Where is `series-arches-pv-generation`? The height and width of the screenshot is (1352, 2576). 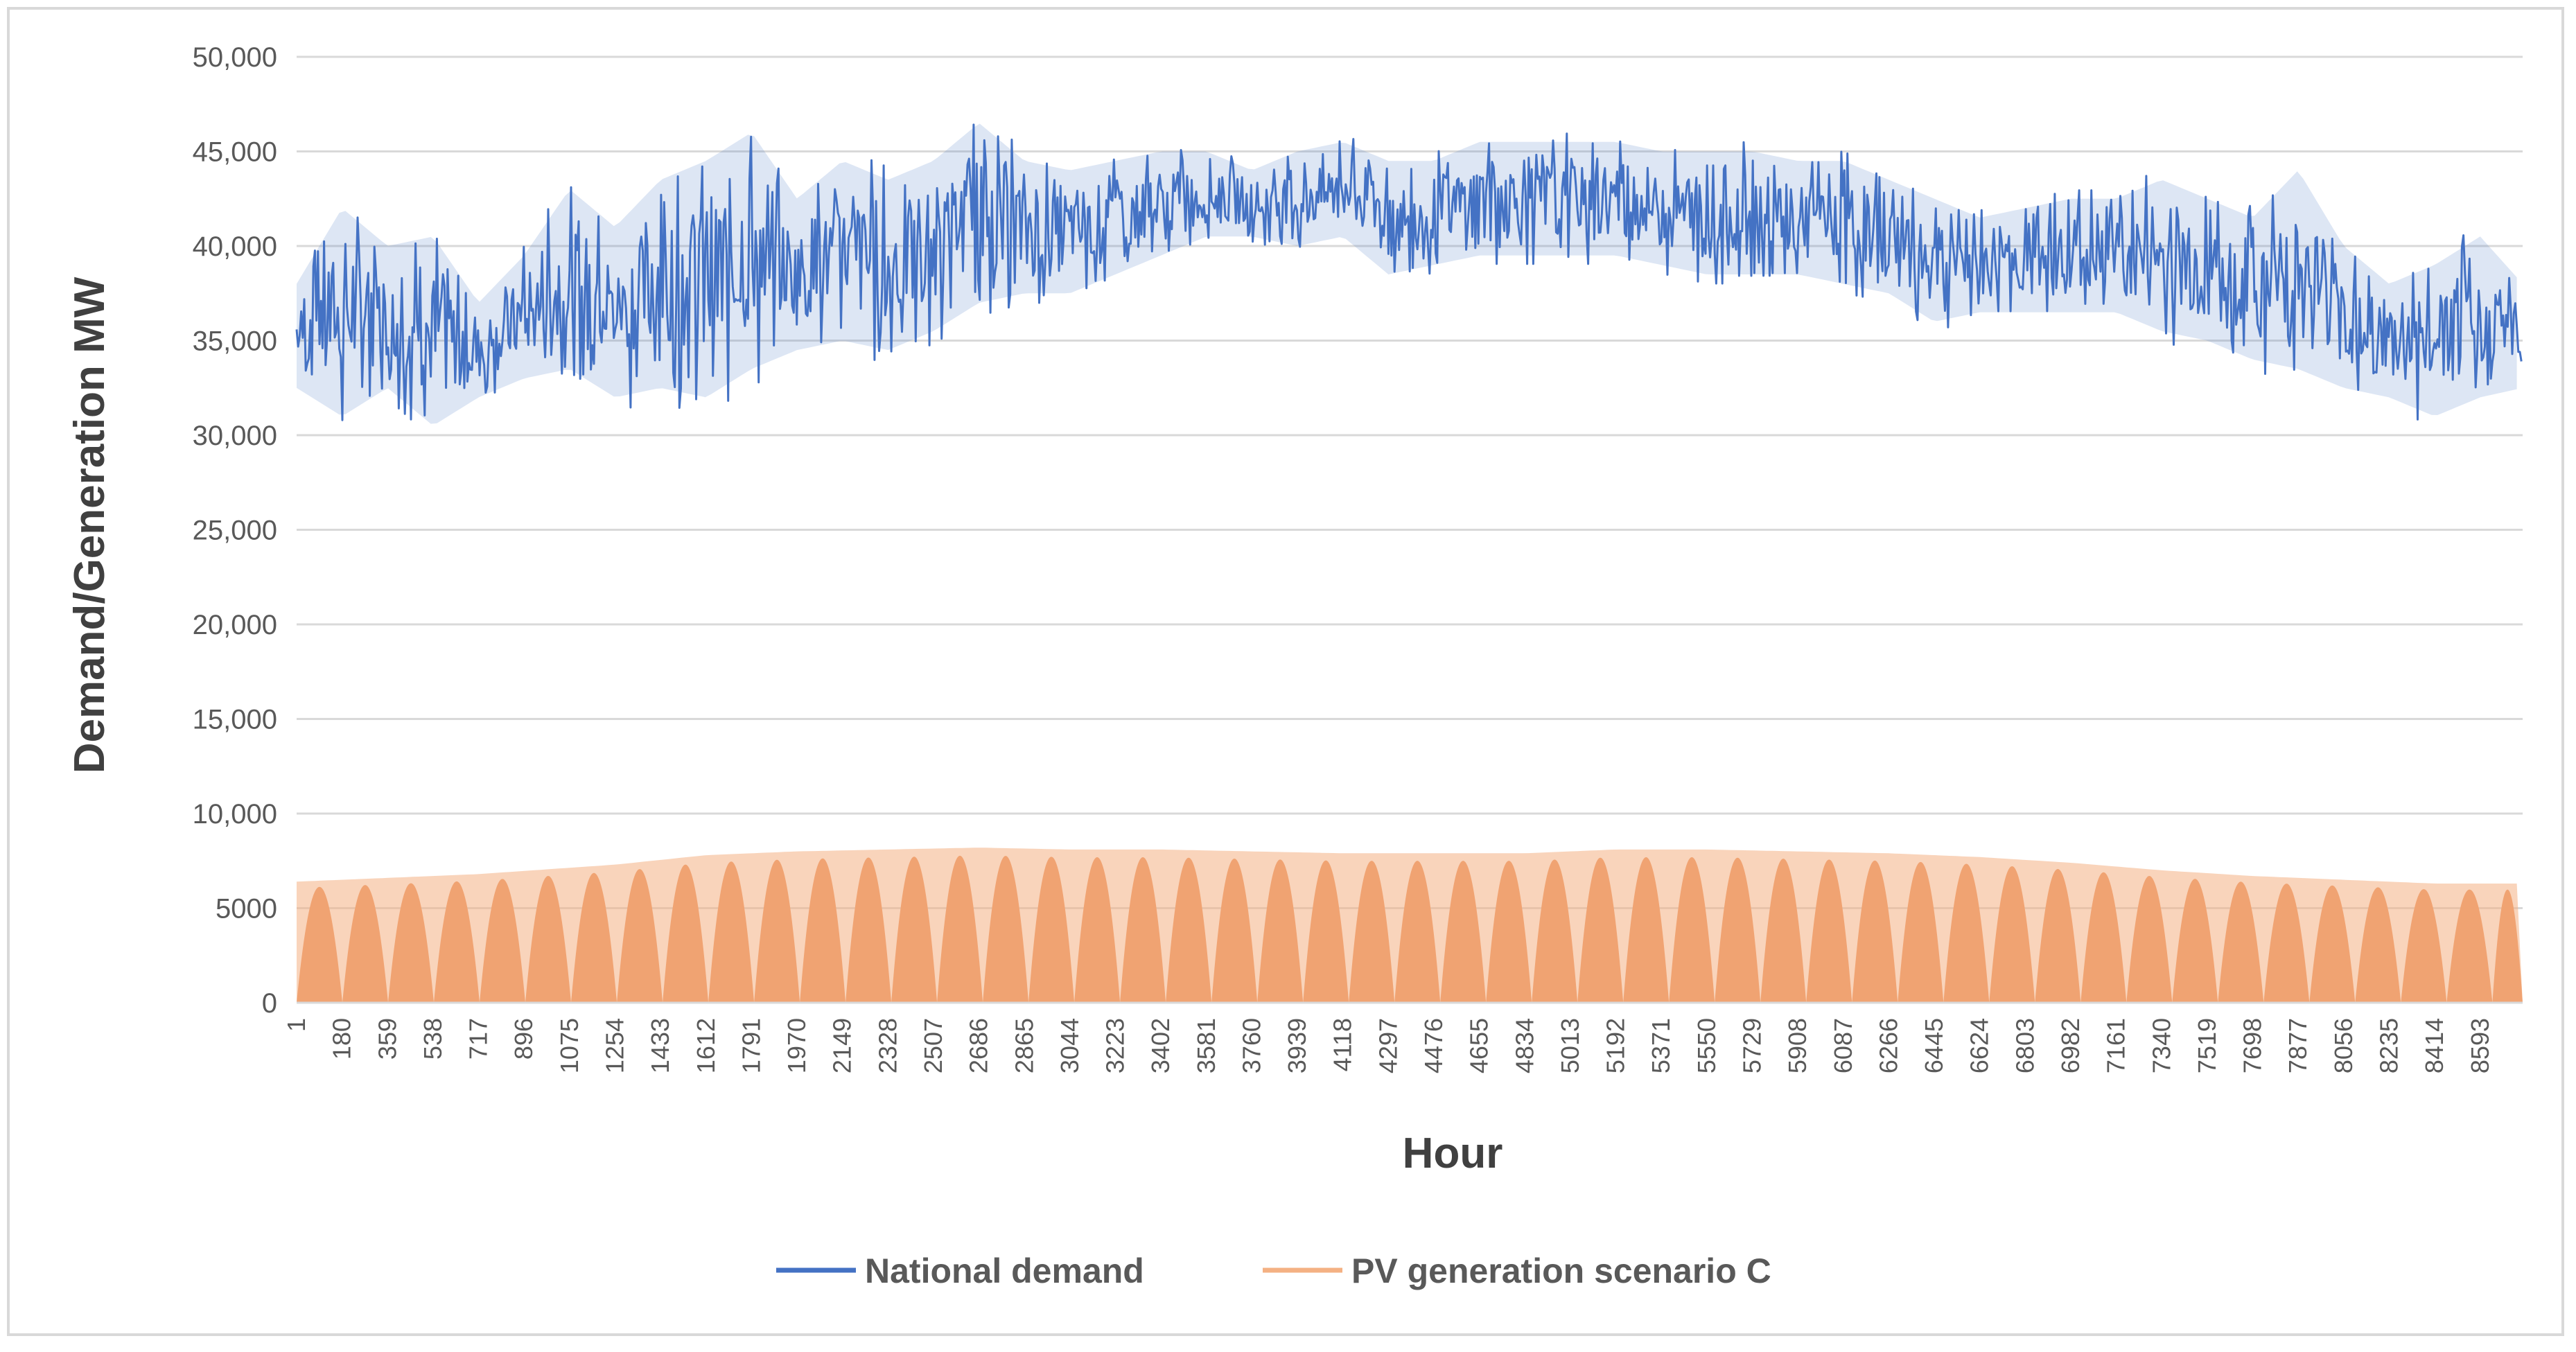 series-arches-pv-generation is located at coordinates (1410, 929).